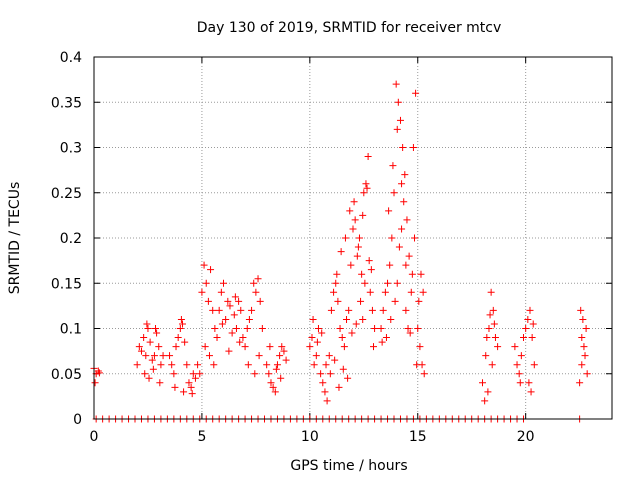  What do you see at coordinates (418, 437) in the screenshot?
I see `x-tick-label: 15` at bounding box center [418, 437].